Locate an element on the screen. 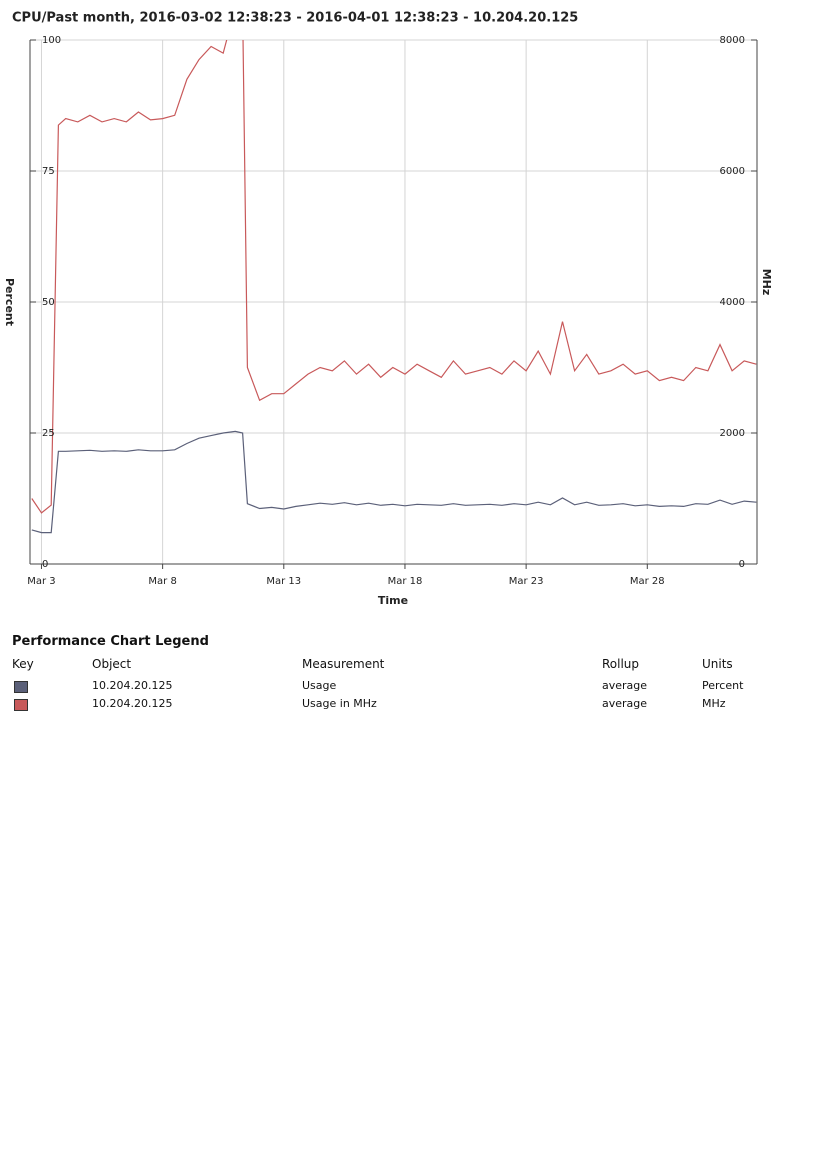 Image resolution: width=827 pixels, height=1169 pixels. legend-header-cell: Object is located at coordinates (112, 664).